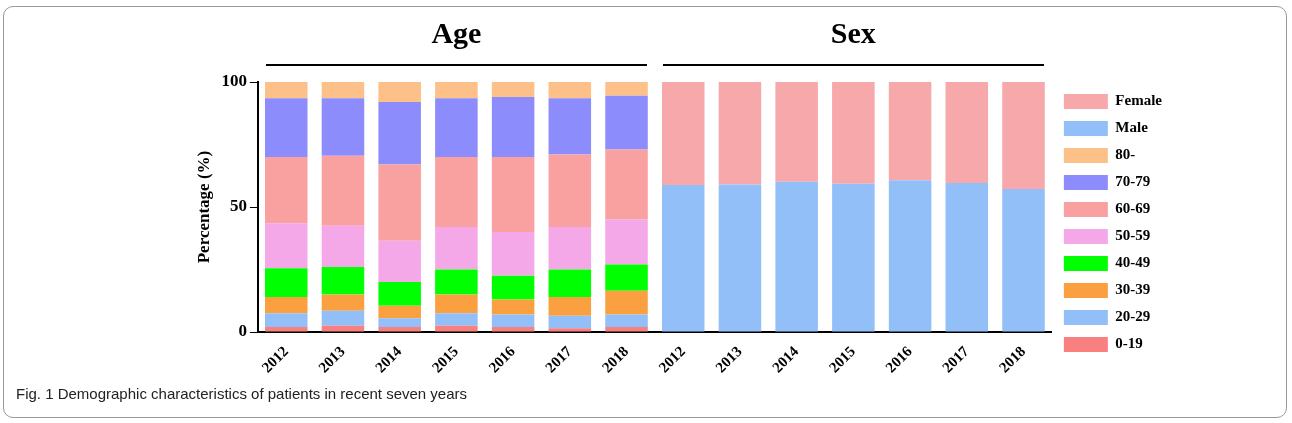 The width and height of the screenshot is (1292, 423). I want to click on y-tick-label: 50, so click(238, 206).